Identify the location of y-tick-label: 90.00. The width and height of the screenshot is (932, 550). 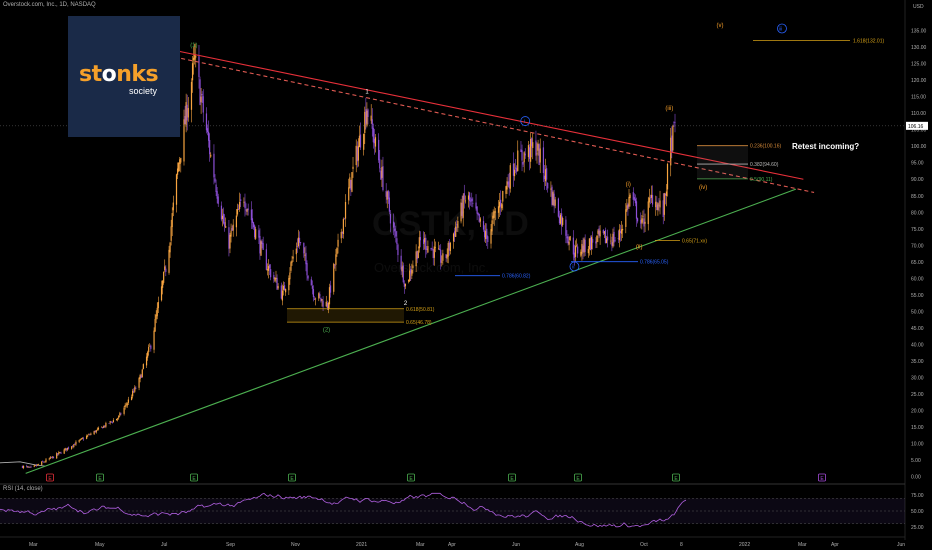
(917, 180).